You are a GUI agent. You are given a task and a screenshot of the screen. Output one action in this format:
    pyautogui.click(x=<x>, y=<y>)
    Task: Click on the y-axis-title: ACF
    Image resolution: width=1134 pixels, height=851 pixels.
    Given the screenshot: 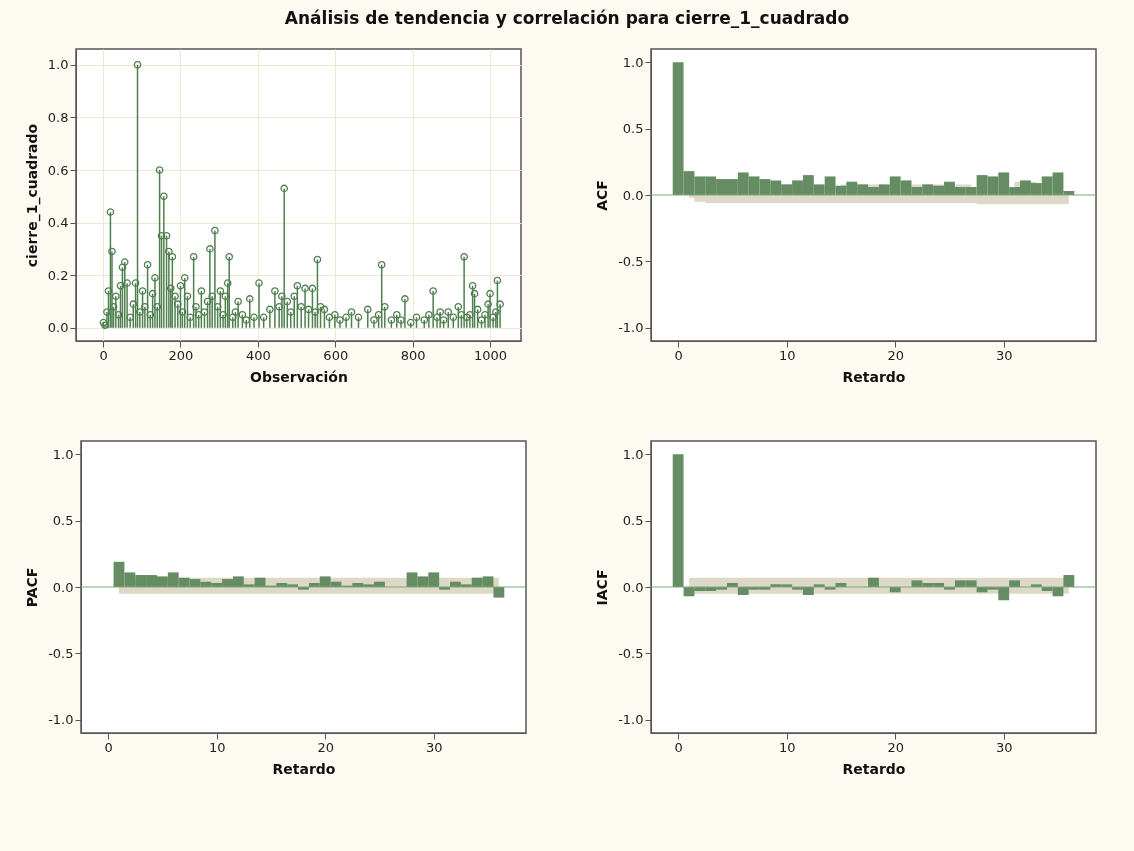 What is the action you would take?
    pyautogui.click(x=602, y=195)
    